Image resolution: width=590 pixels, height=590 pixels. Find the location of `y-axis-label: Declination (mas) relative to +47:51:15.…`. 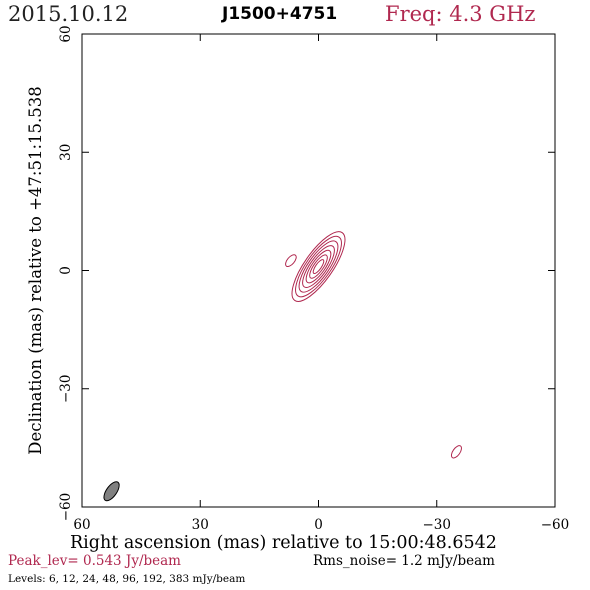

y-axis-label: Declination (mas) relative to +47:51:15.… is located at coordinates (35, 270).